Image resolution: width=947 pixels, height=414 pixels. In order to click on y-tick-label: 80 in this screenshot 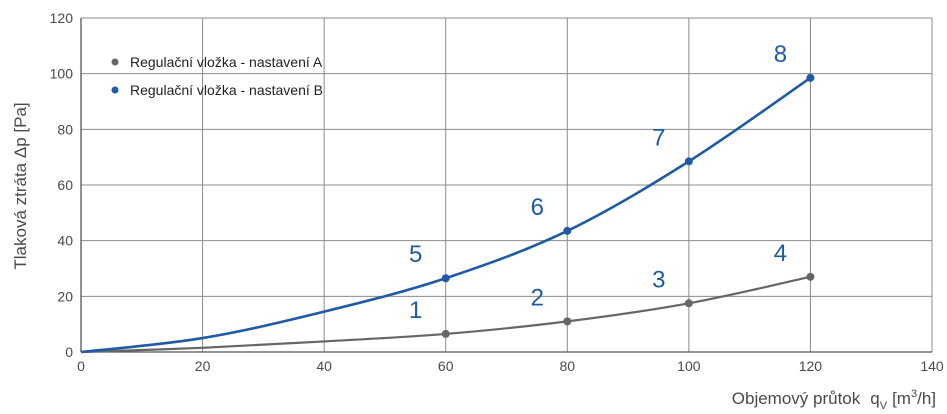, I will do `click(65, 129)`.